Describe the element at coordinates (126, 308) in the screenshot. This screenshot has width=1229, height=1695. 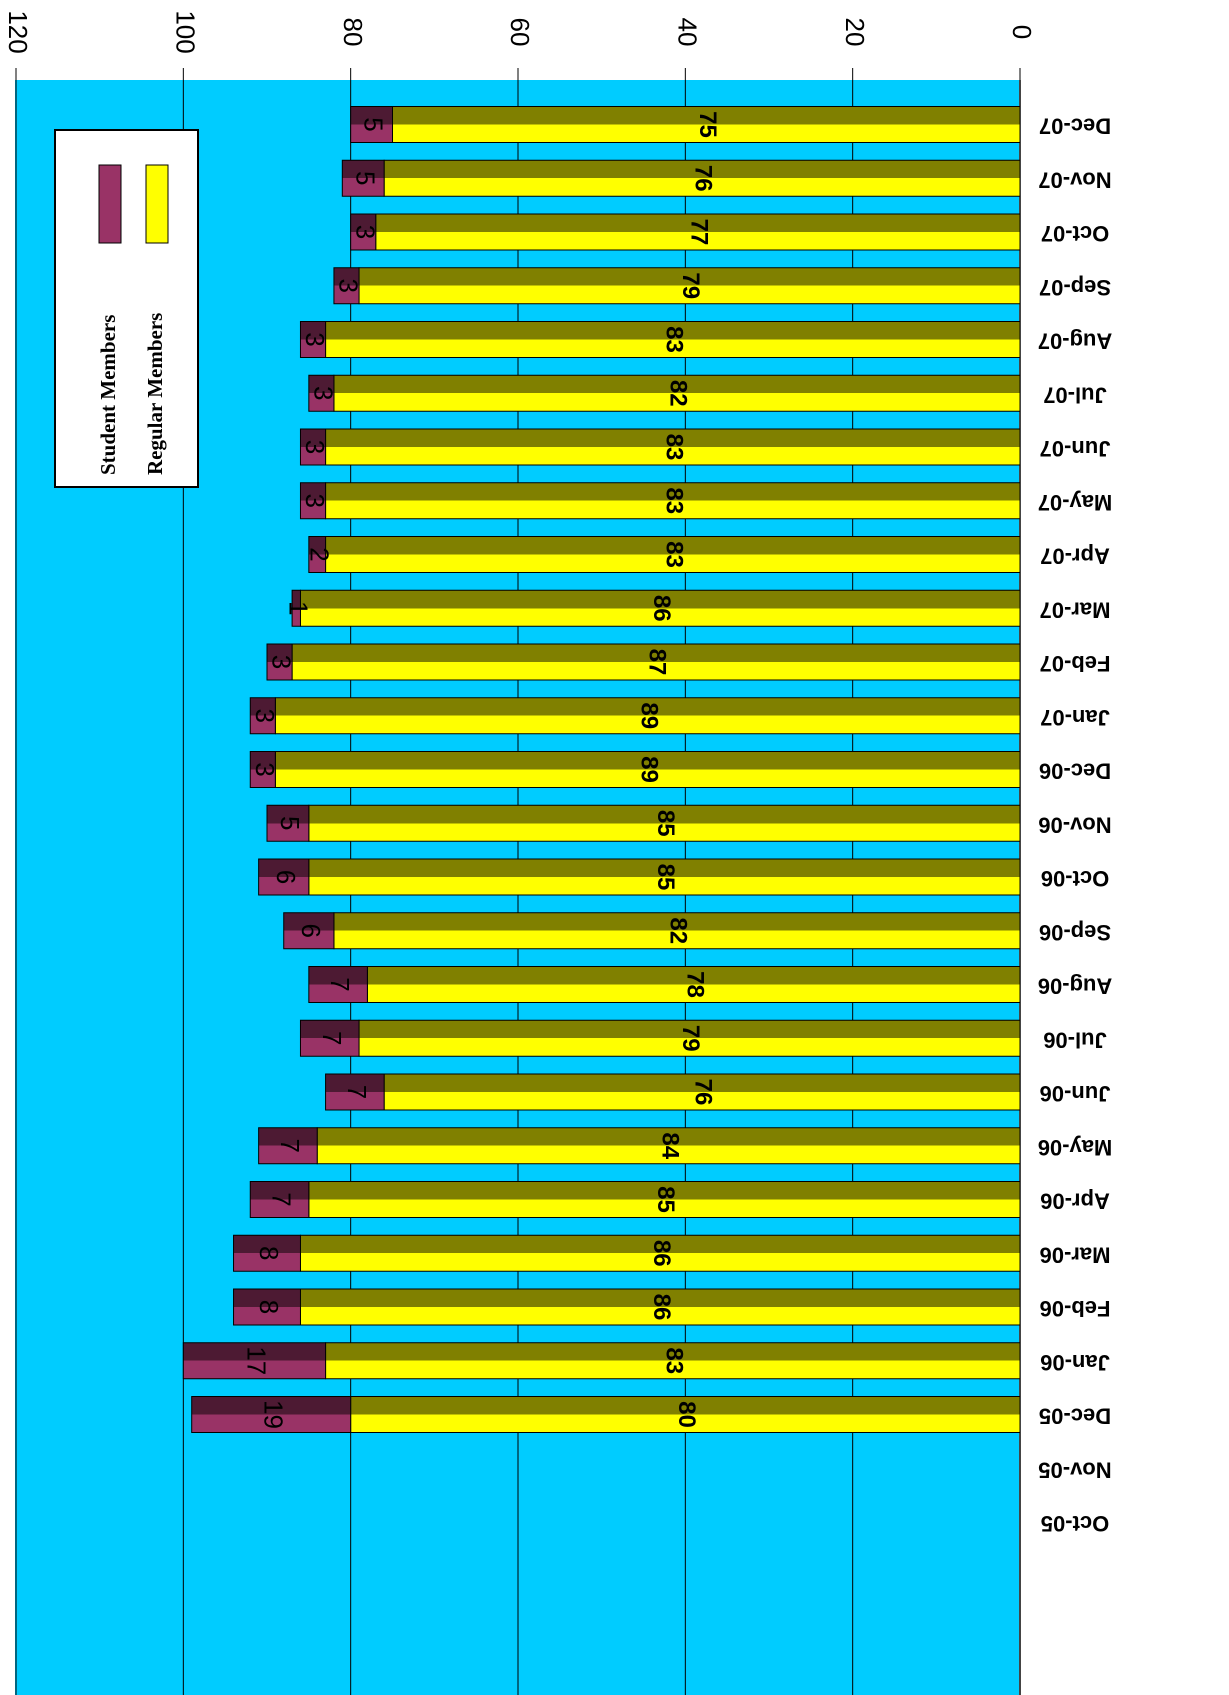
I see `legend-box` at that location.